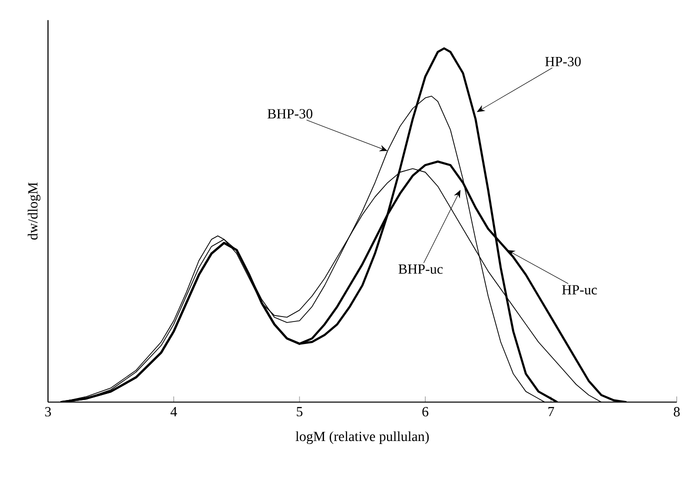  What do you see at coordinates (290, 113) in the screenshot?
I see `annotation: BHP-30` at bounding box center [290, 113].